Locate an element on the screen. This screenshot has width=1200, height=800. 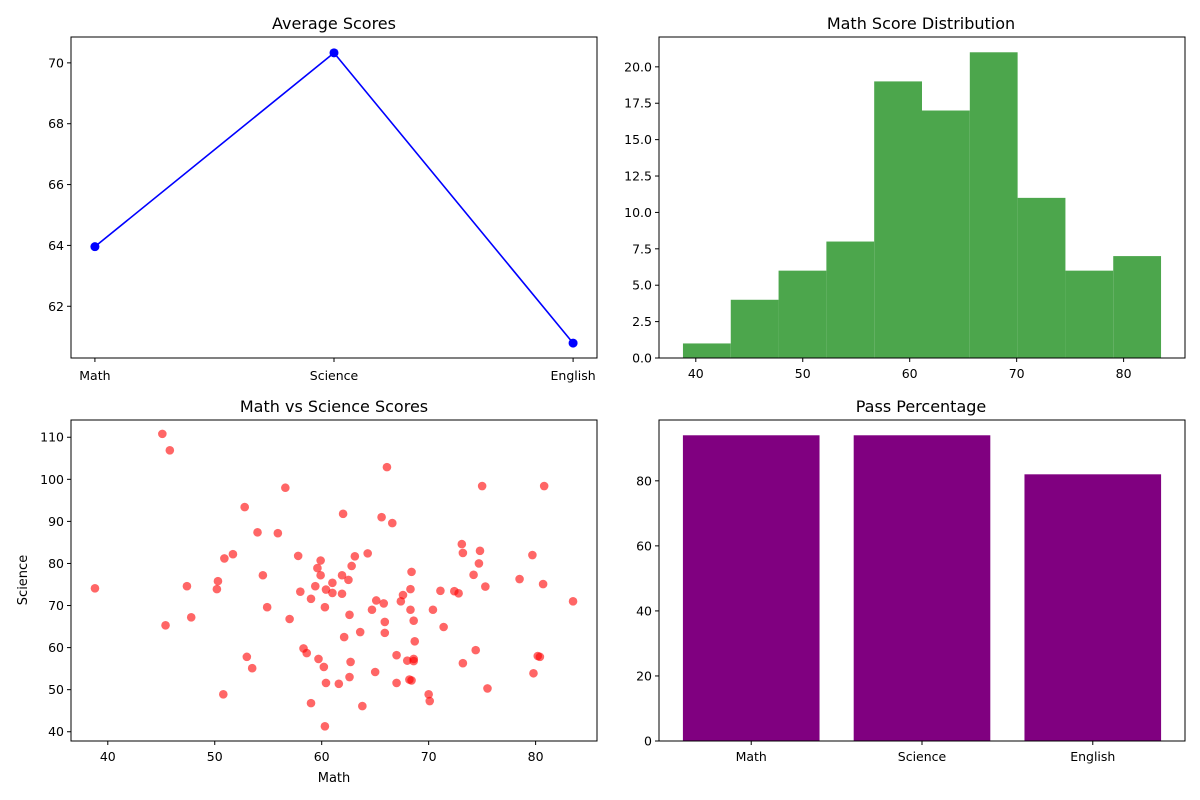
pass-xtick-label: Math is located at coordinates (751, 756).